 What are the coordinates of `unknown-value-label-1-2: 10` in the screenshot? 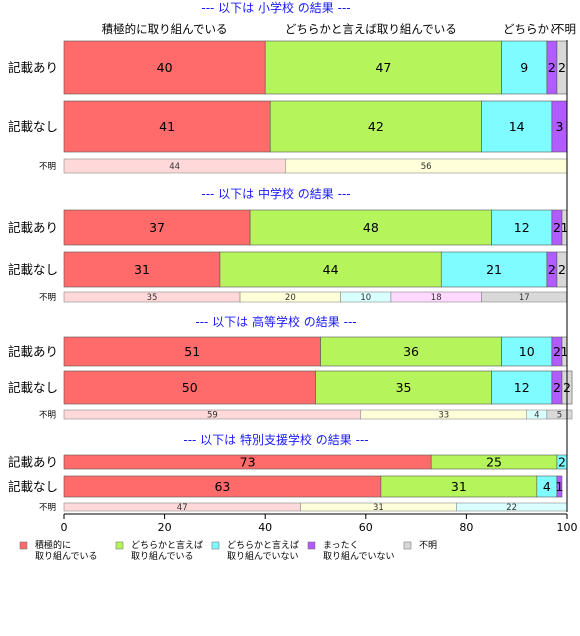 It's located at (365, 298).